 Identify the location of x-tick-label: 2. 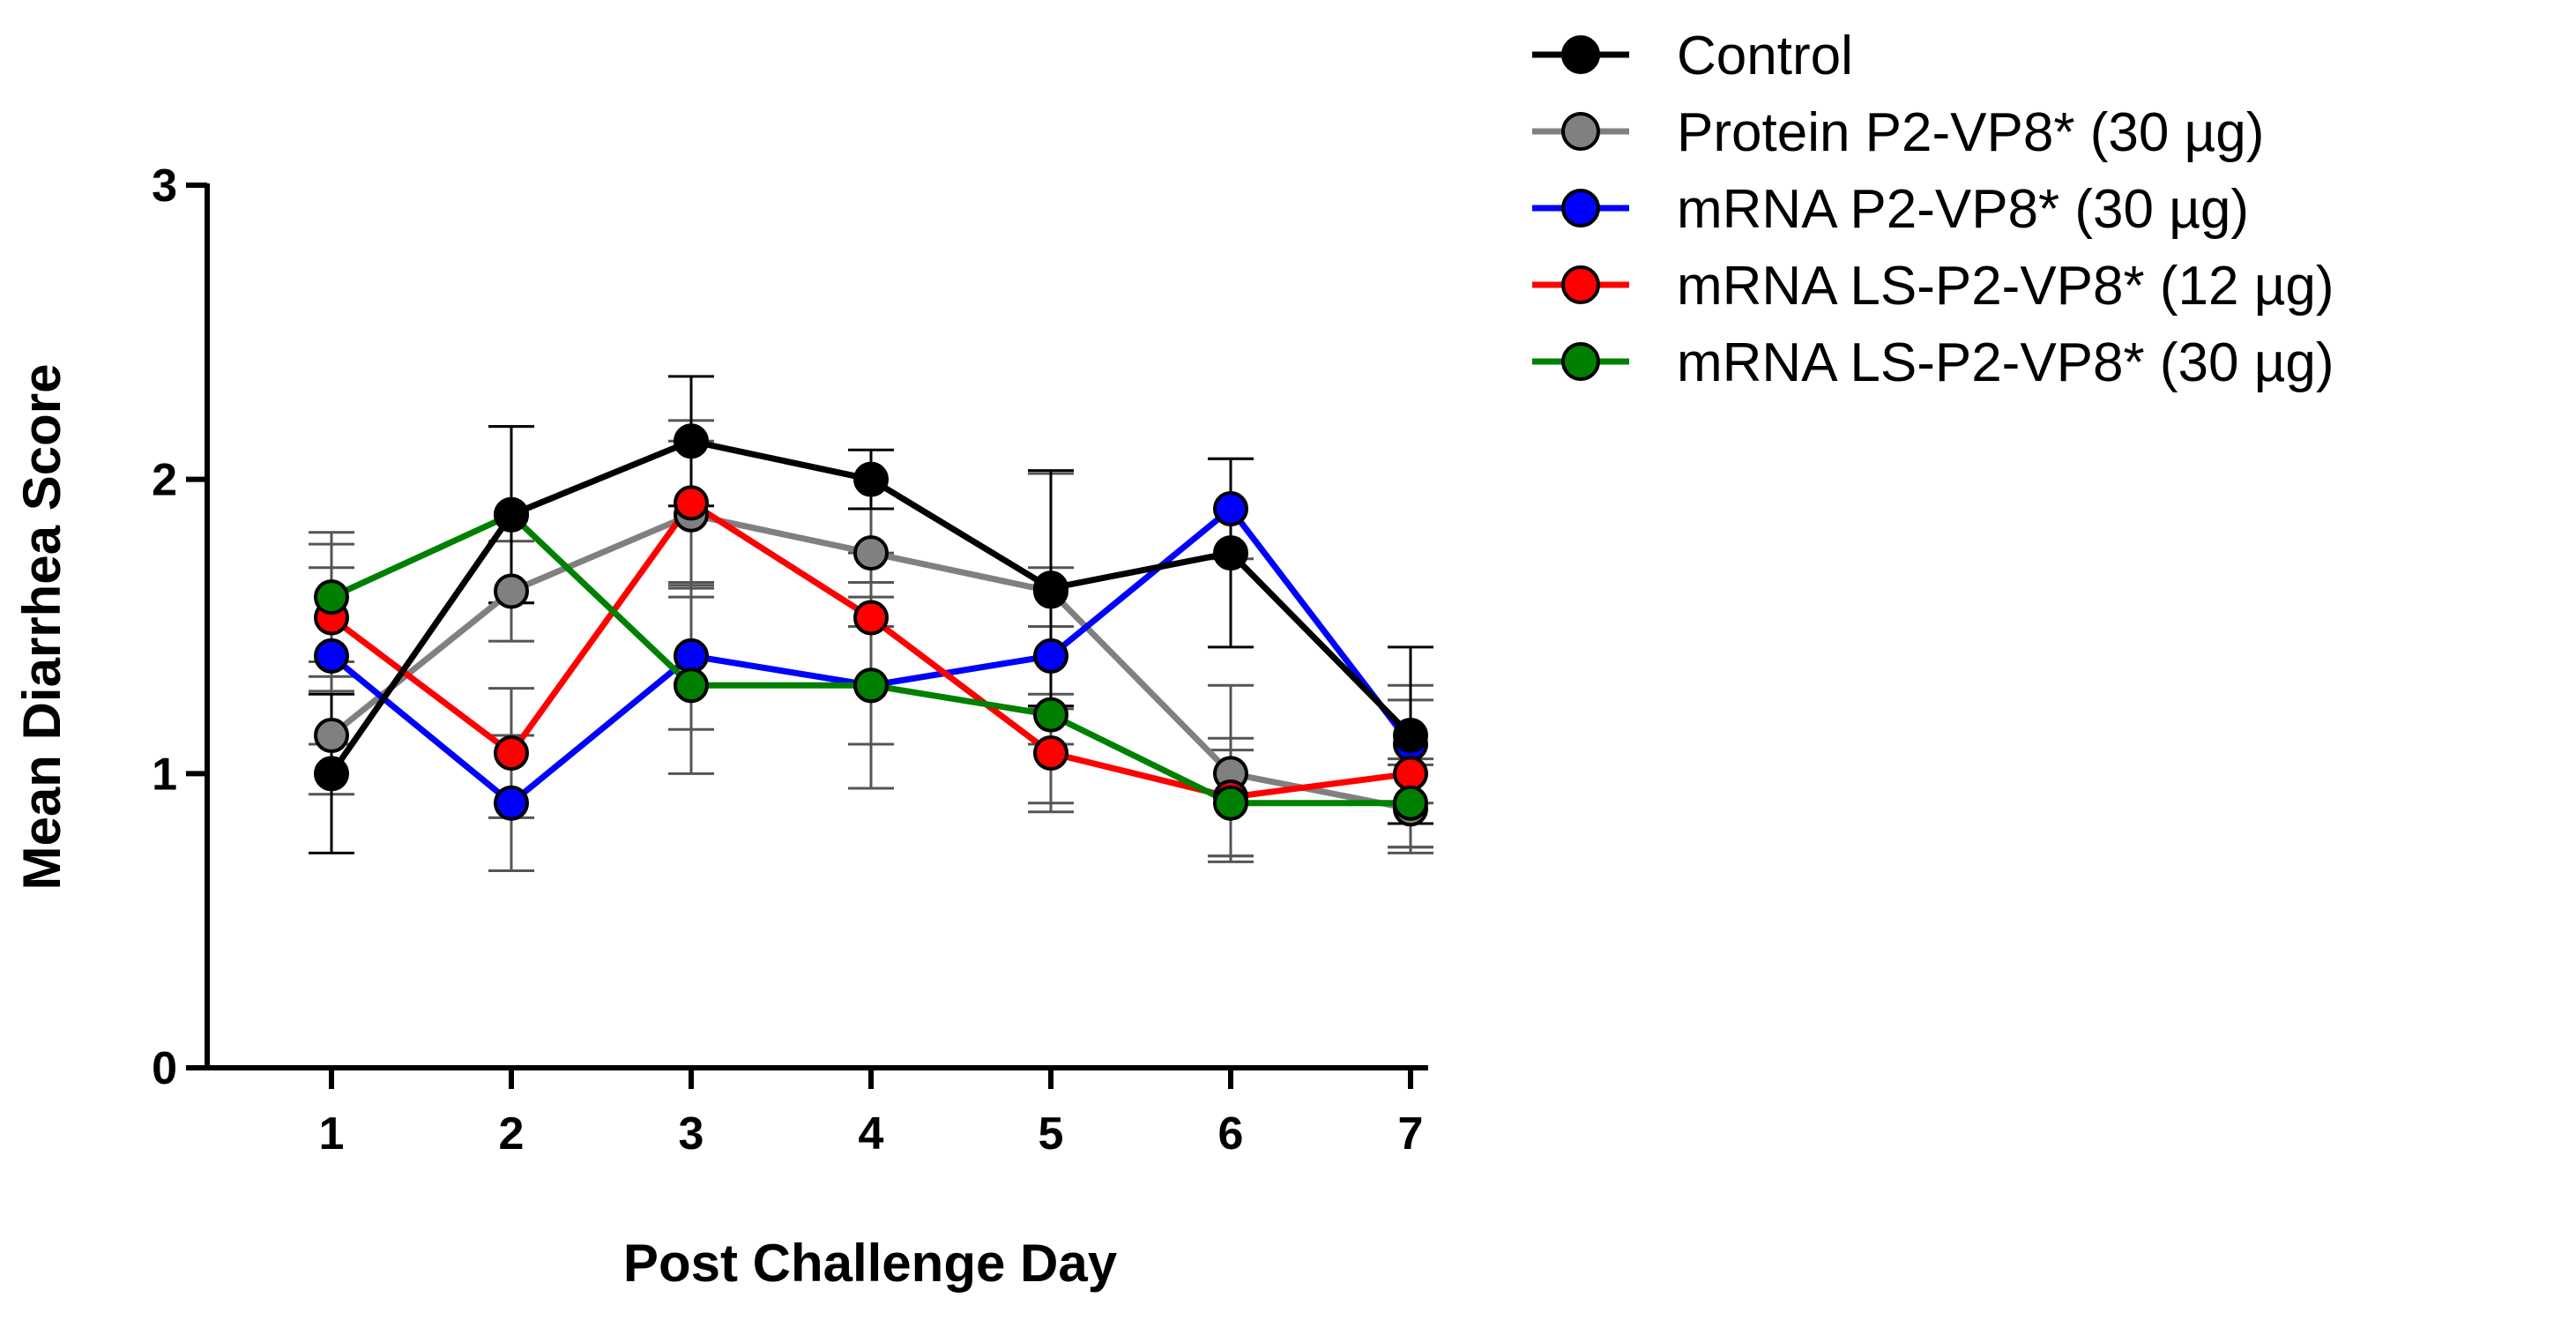
(512, 1134).